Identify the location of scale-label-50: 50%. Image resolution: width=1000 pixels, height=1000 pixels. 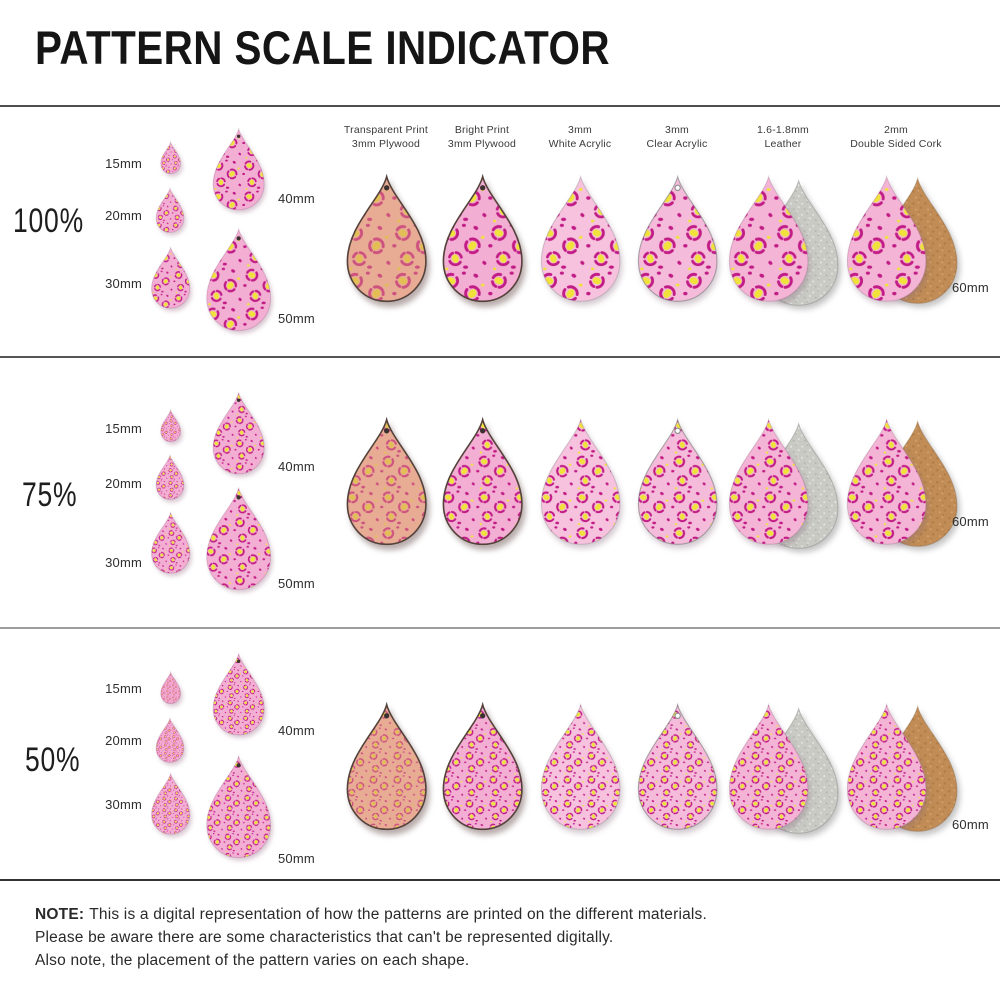
(53, 760).